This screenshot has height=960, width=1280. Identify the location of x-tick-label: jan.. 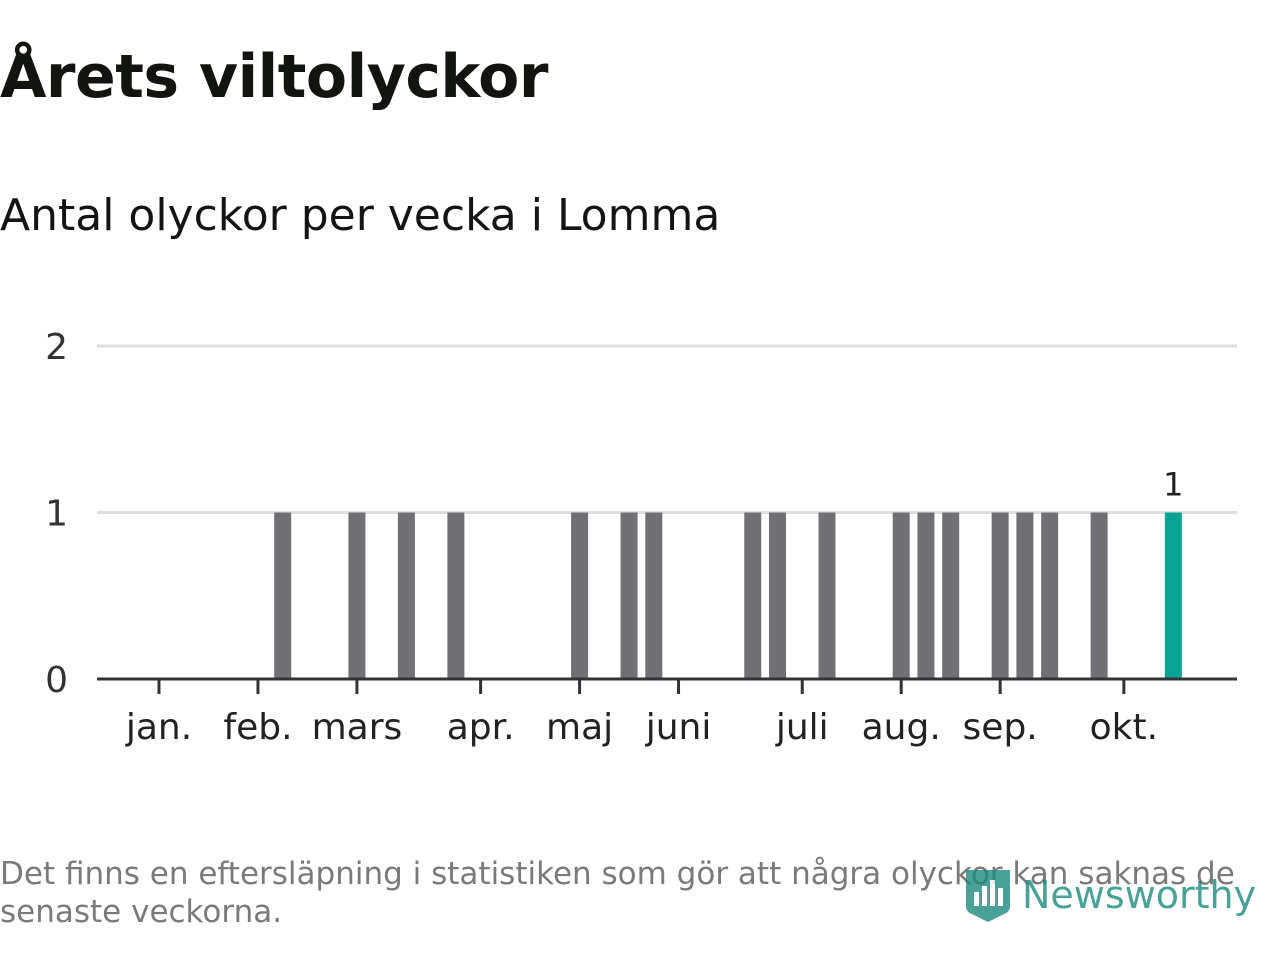
(158, 727).